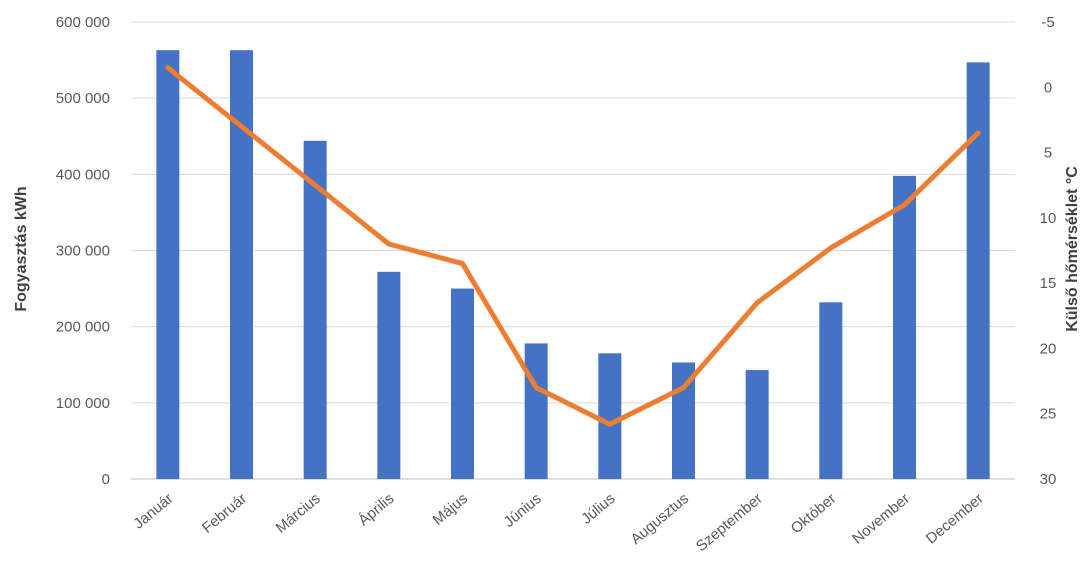 This screenshot has height=569, width=1087. What do you see at coordinates (298, 513) in the screenshot?
I see `x-tick-label: Március` at bounding box center [298, 513].